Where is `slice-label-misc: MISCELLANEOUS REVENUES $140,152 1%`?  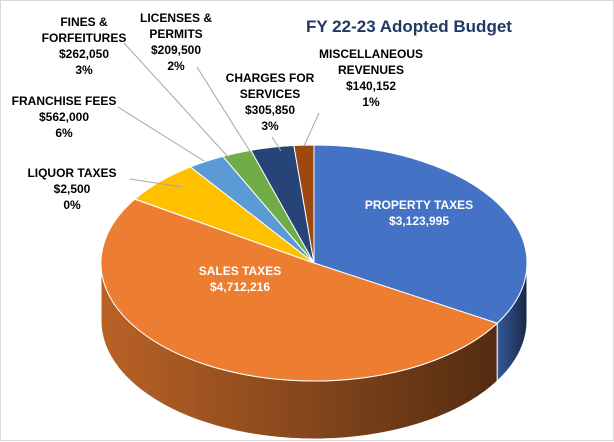
slice-label-misc: MISCELLANEOUS REVENUES $140,152 1% is located at coordinates (371, 78).